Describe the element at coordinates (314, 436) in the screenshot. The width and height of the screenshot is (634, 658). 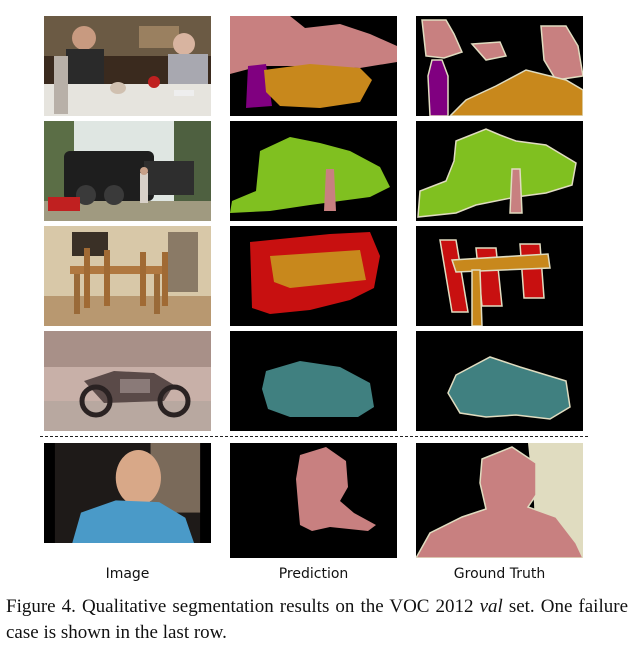
I see `failure-case-divider` at that location.